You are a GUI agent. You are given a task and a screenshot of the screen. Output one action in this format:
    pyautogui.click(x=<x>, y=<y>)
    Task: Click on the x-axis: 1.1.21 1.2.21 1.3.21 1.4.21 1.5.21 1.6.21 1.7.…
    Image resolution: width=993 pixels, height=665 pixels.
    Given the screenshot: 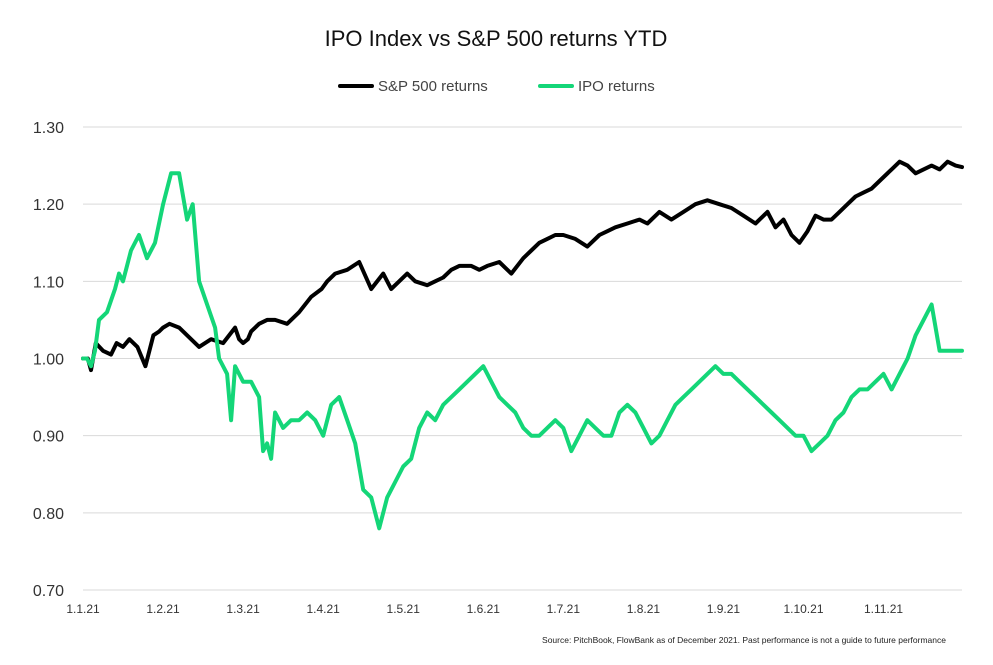 What is the action you would take?
    pyautogui.click(x=484, y=609)
    